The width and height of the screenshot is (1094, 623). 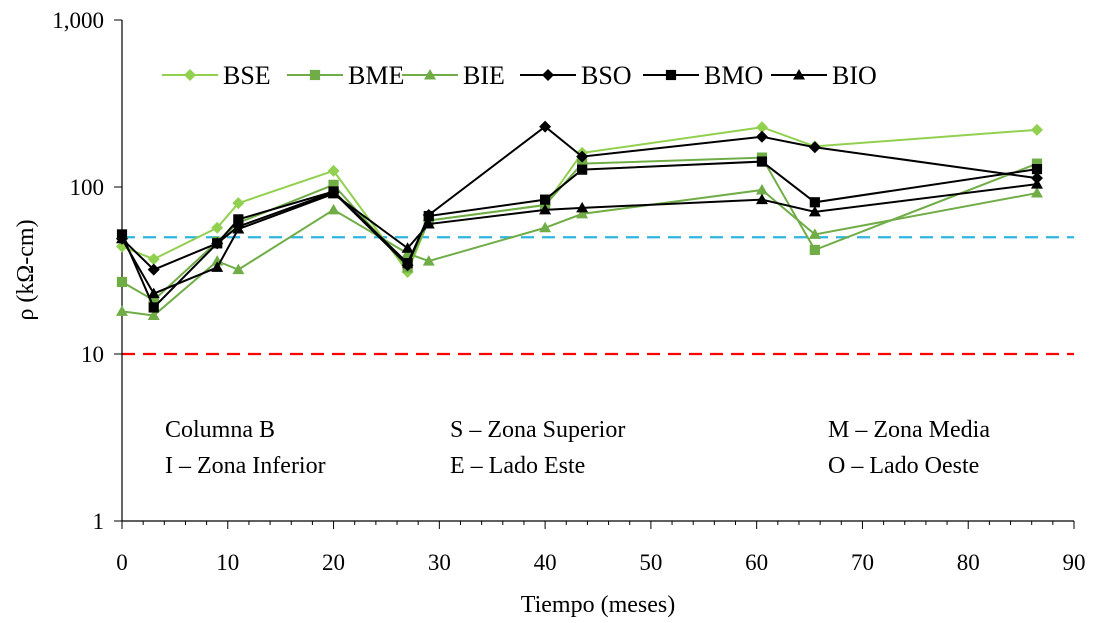 What do you see at coordinates (606, 75) in the screenshot?
I see `legend-label: BSO` at bounding box center [606, 75].